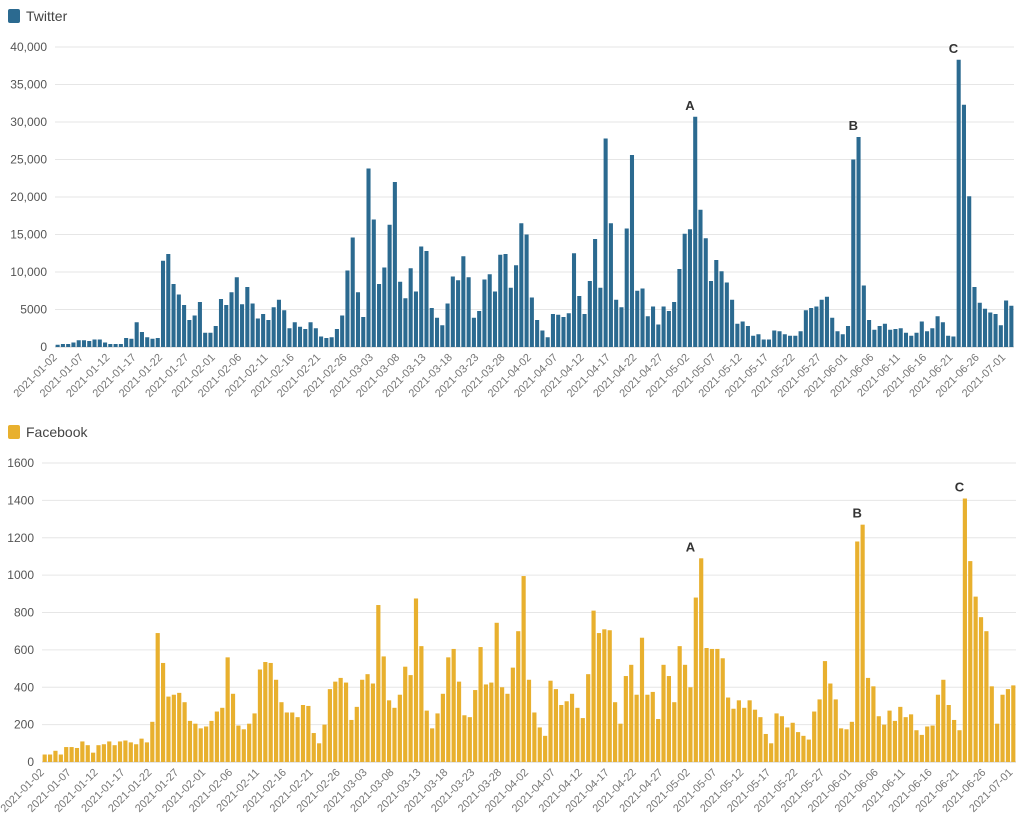 The height and width of the screenshot is (829, 1024). What do you see at coordinates (24, 687) in the screenshot?
I see `y-tick-label: 400` at bounding box center [24, 687].